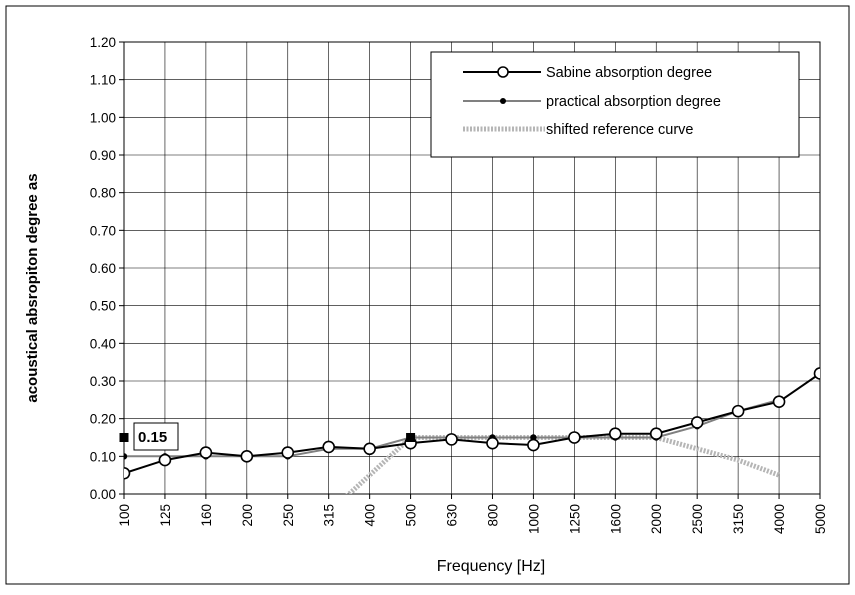 This screenshot has height=595, width=855. What do you see at coordinates (206, 515) in the screenshot?
I see `x-tick-label: 160` at bounding box center [206, 515].